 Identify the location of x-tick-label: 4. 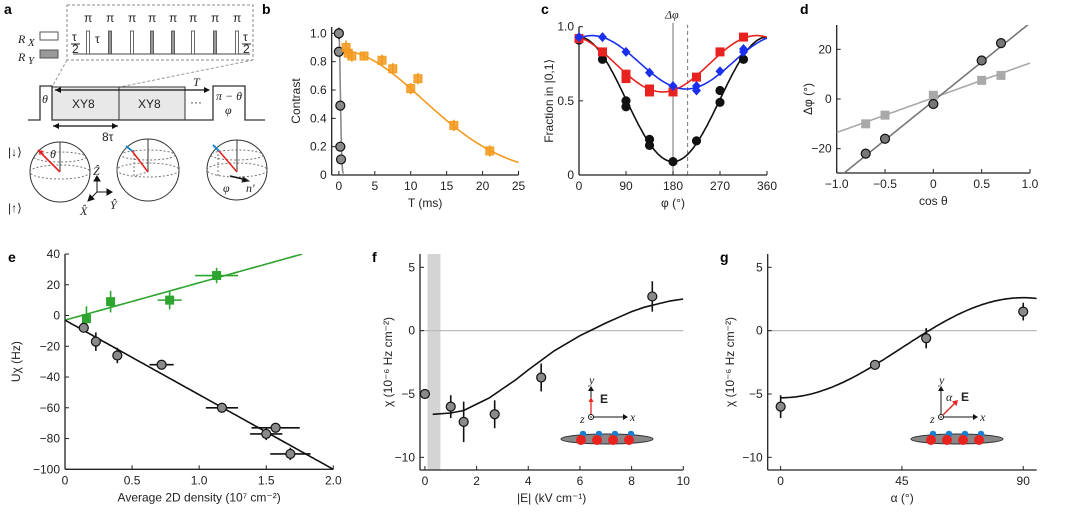
(528, 481).